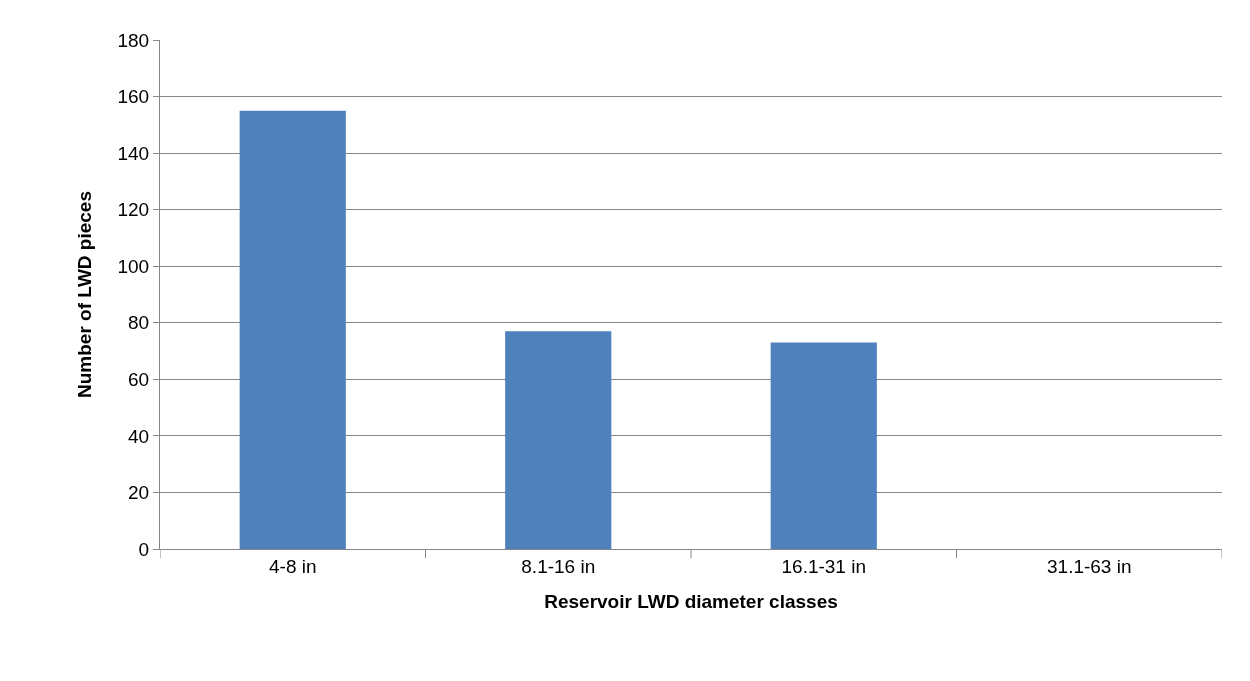 The height and width of the screenshot is (681, 1250). What do you see at coordinates (133, 97) in the screenshot?
I see `y-tick-label: 160` at bounding box center [133, 97].